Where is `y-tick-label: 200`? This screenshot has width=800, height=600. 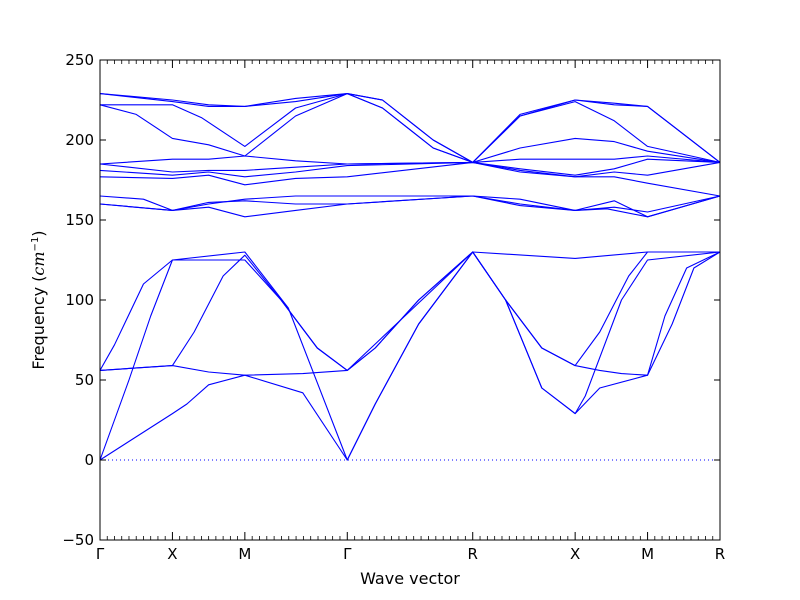
y-tick-label: 200 is located at coordinates (79, 140).